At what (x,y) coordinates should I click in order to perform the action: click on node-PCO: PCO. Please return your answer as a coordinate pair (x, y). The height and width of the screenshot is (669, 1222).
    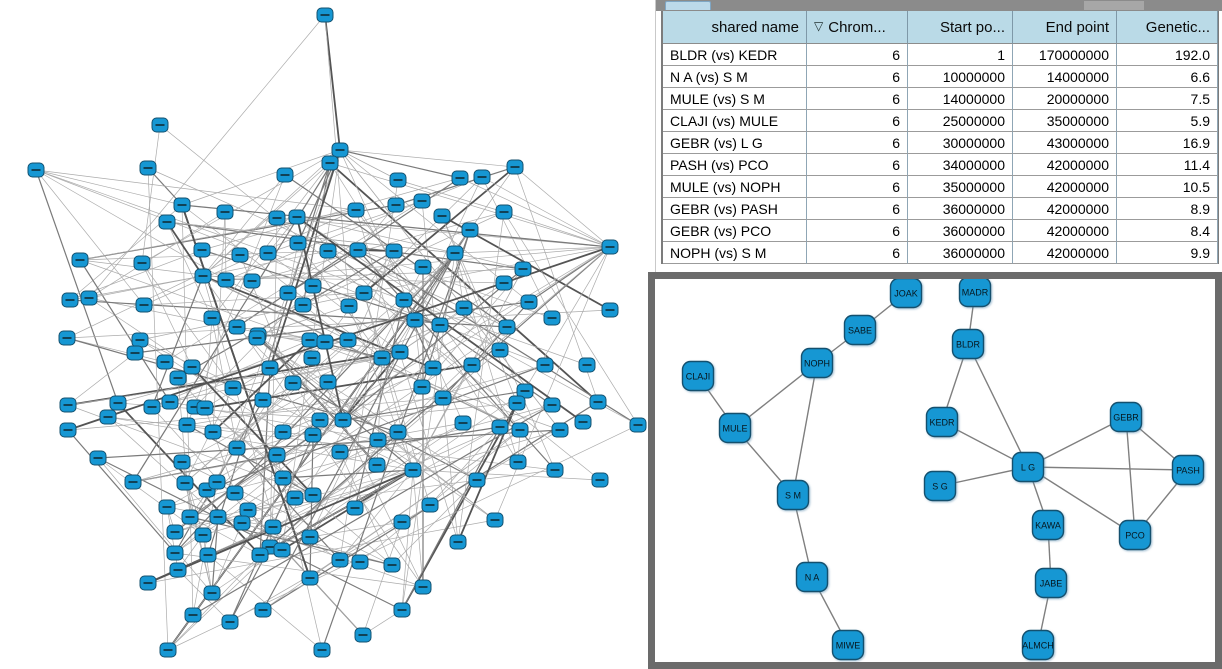
    Looking at the image, I should click on (1135, 535).